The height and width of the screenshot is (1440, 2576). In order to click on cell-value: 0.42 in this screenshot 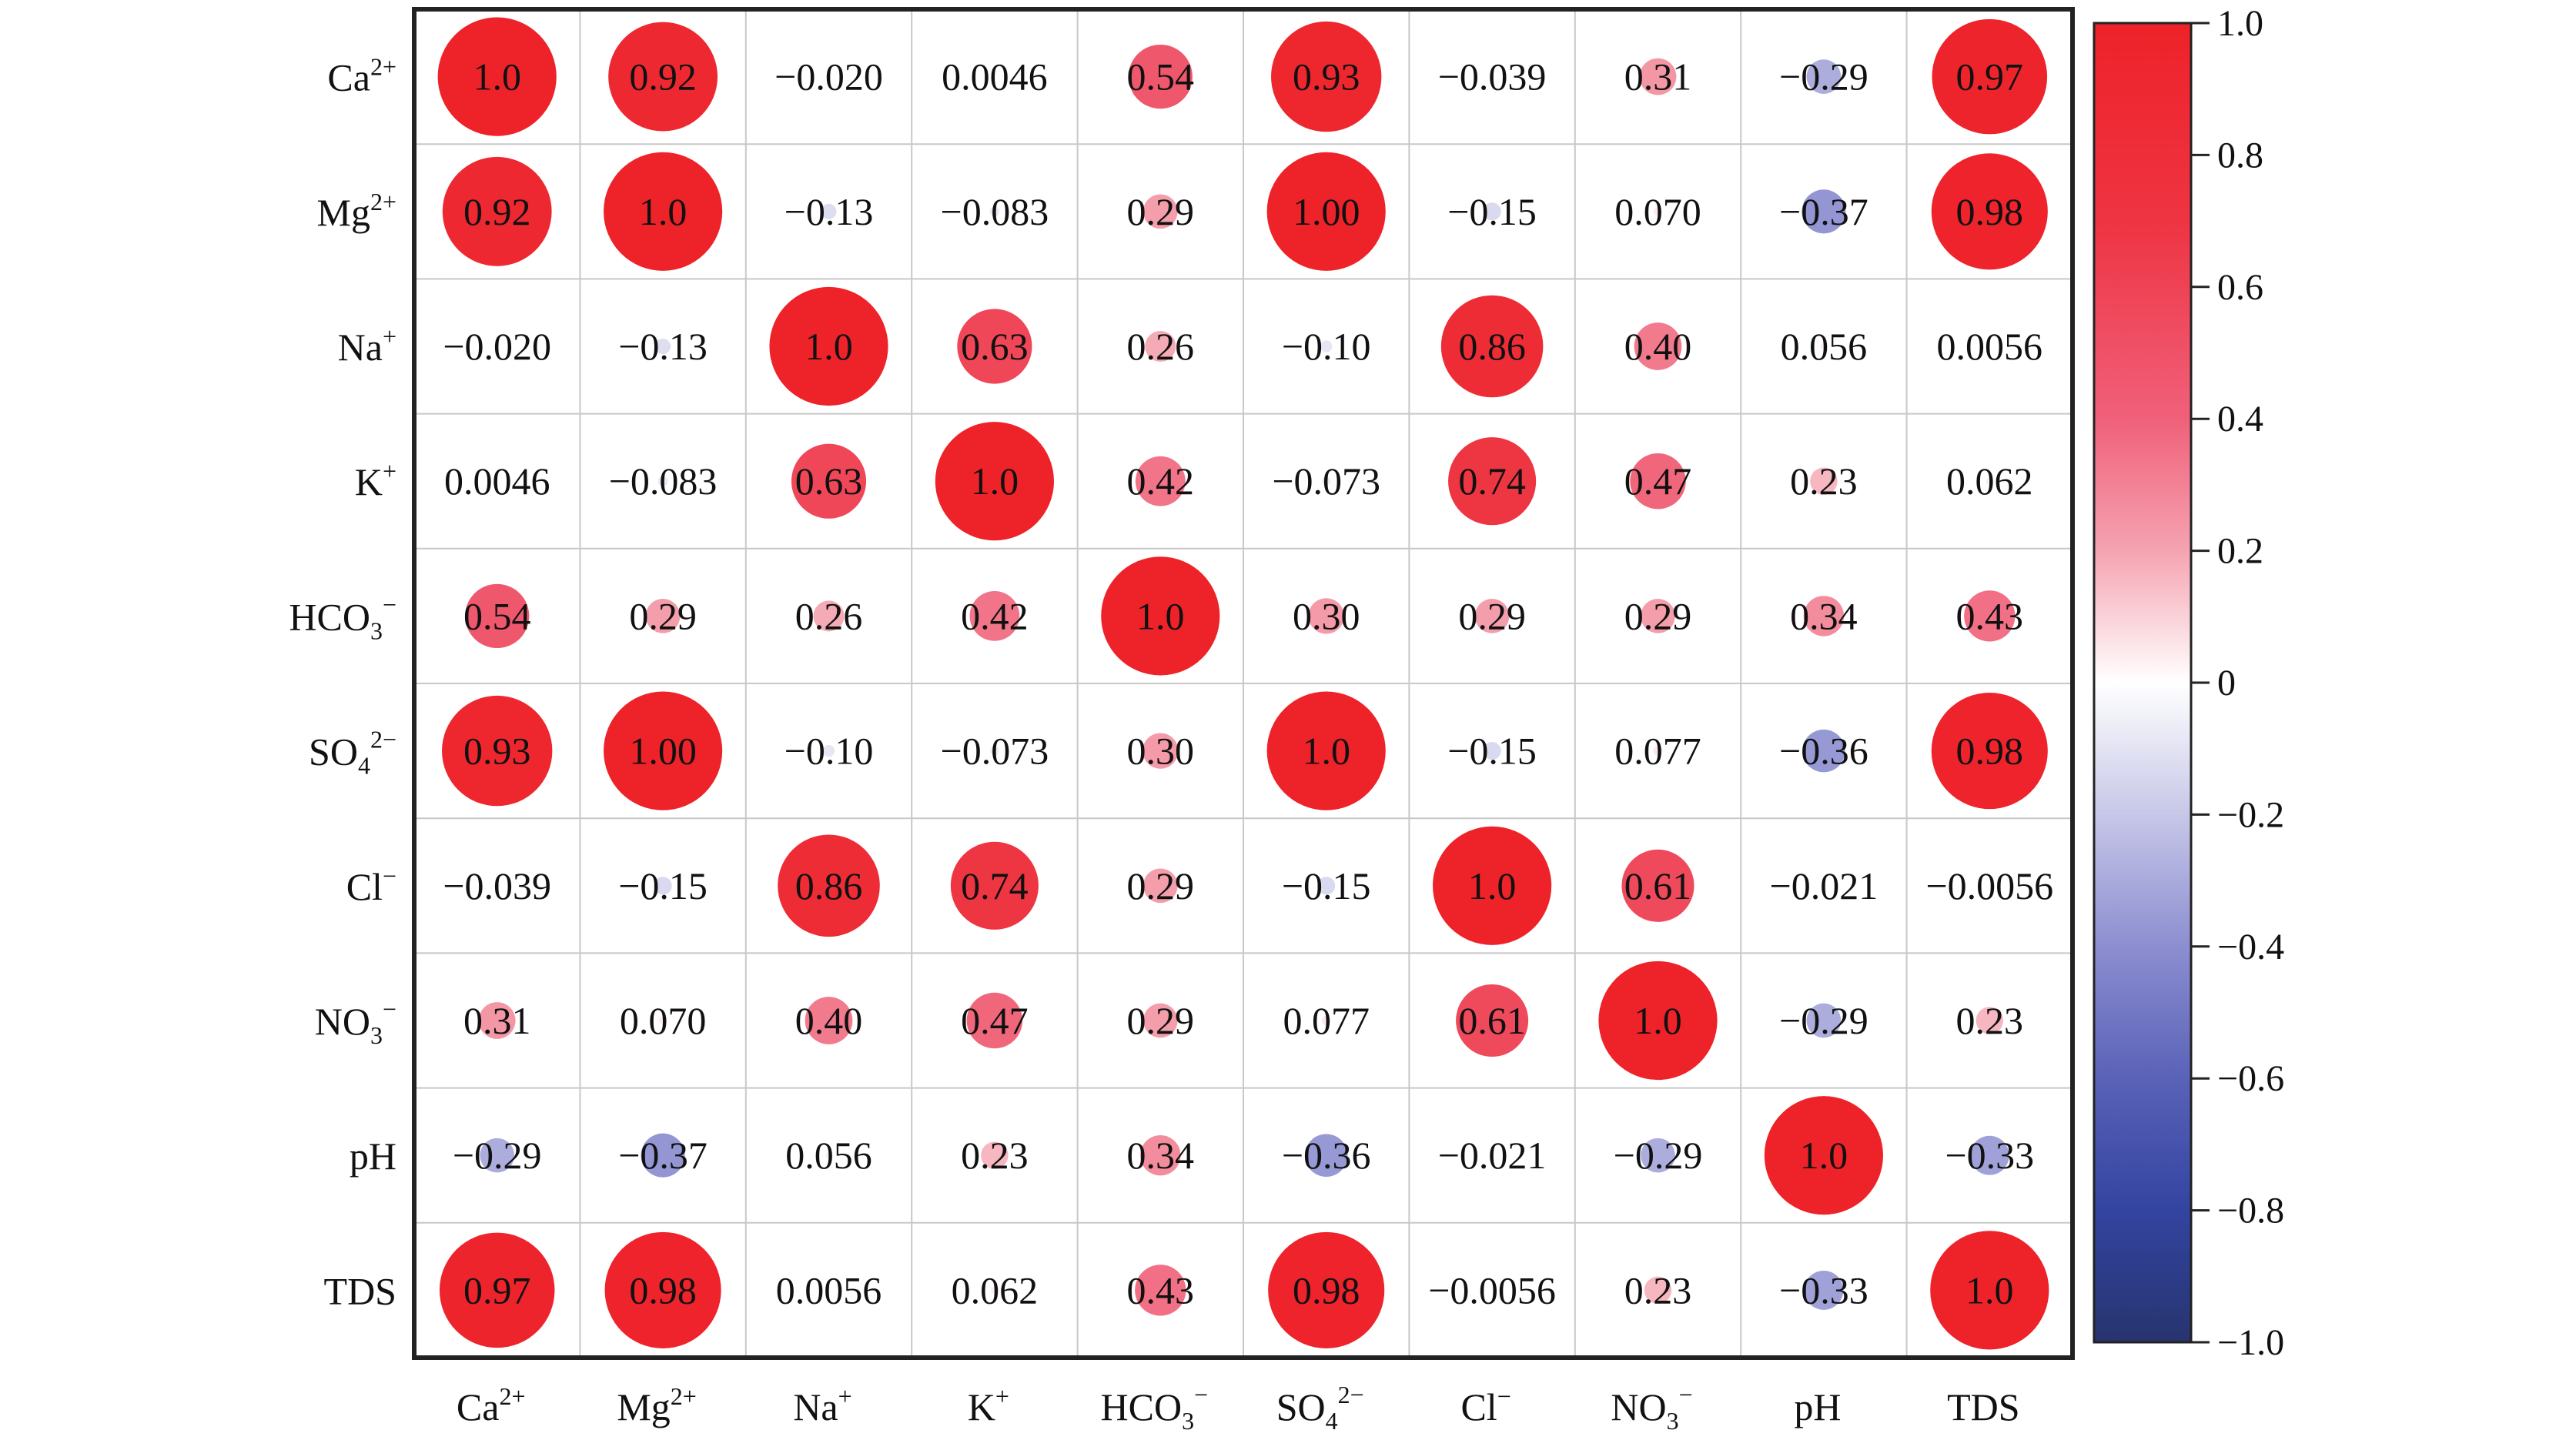, I will do `click(995, 615)`.